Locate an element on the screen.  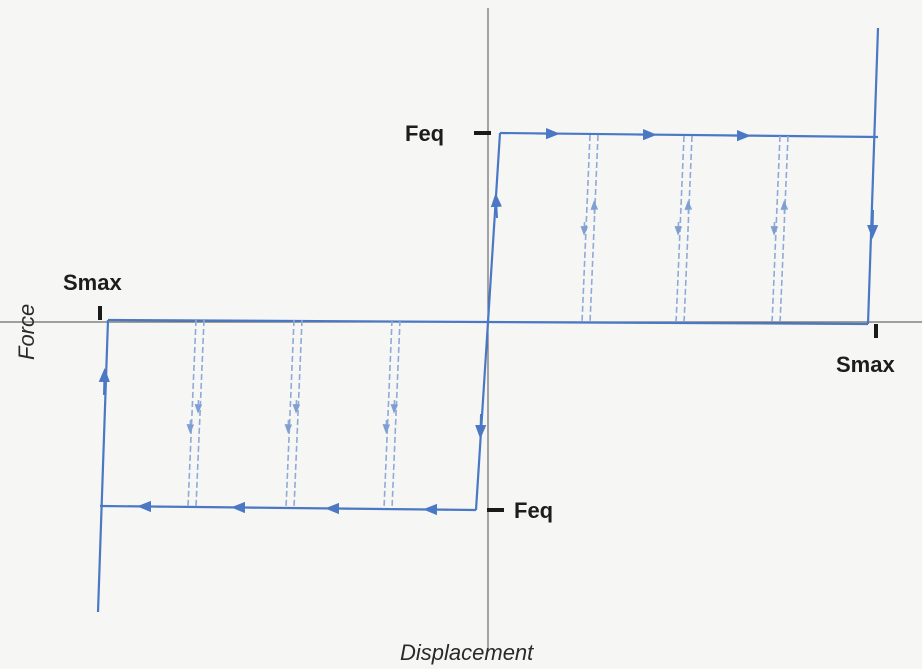
y-axis-label: Force is located at coordinates (26, 332).